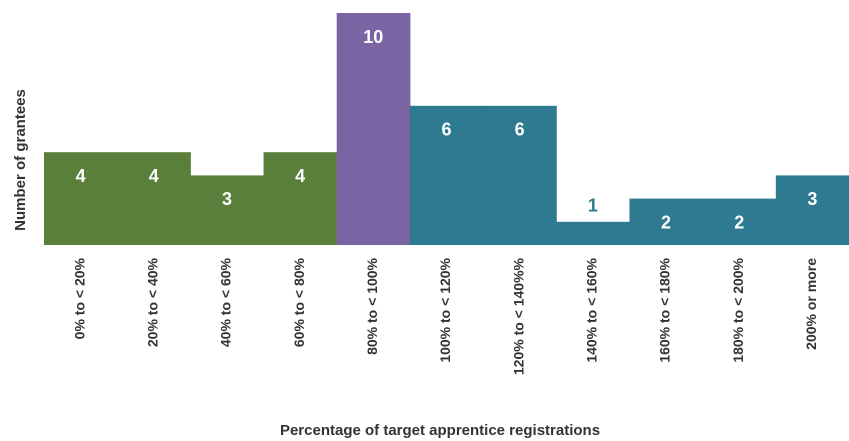 The height and width of the screenshot is (441, 849). Describe the element at coordinates (372, 305) in the screenshot. I see `x-tick-label: 80% to < 100%` at that location.